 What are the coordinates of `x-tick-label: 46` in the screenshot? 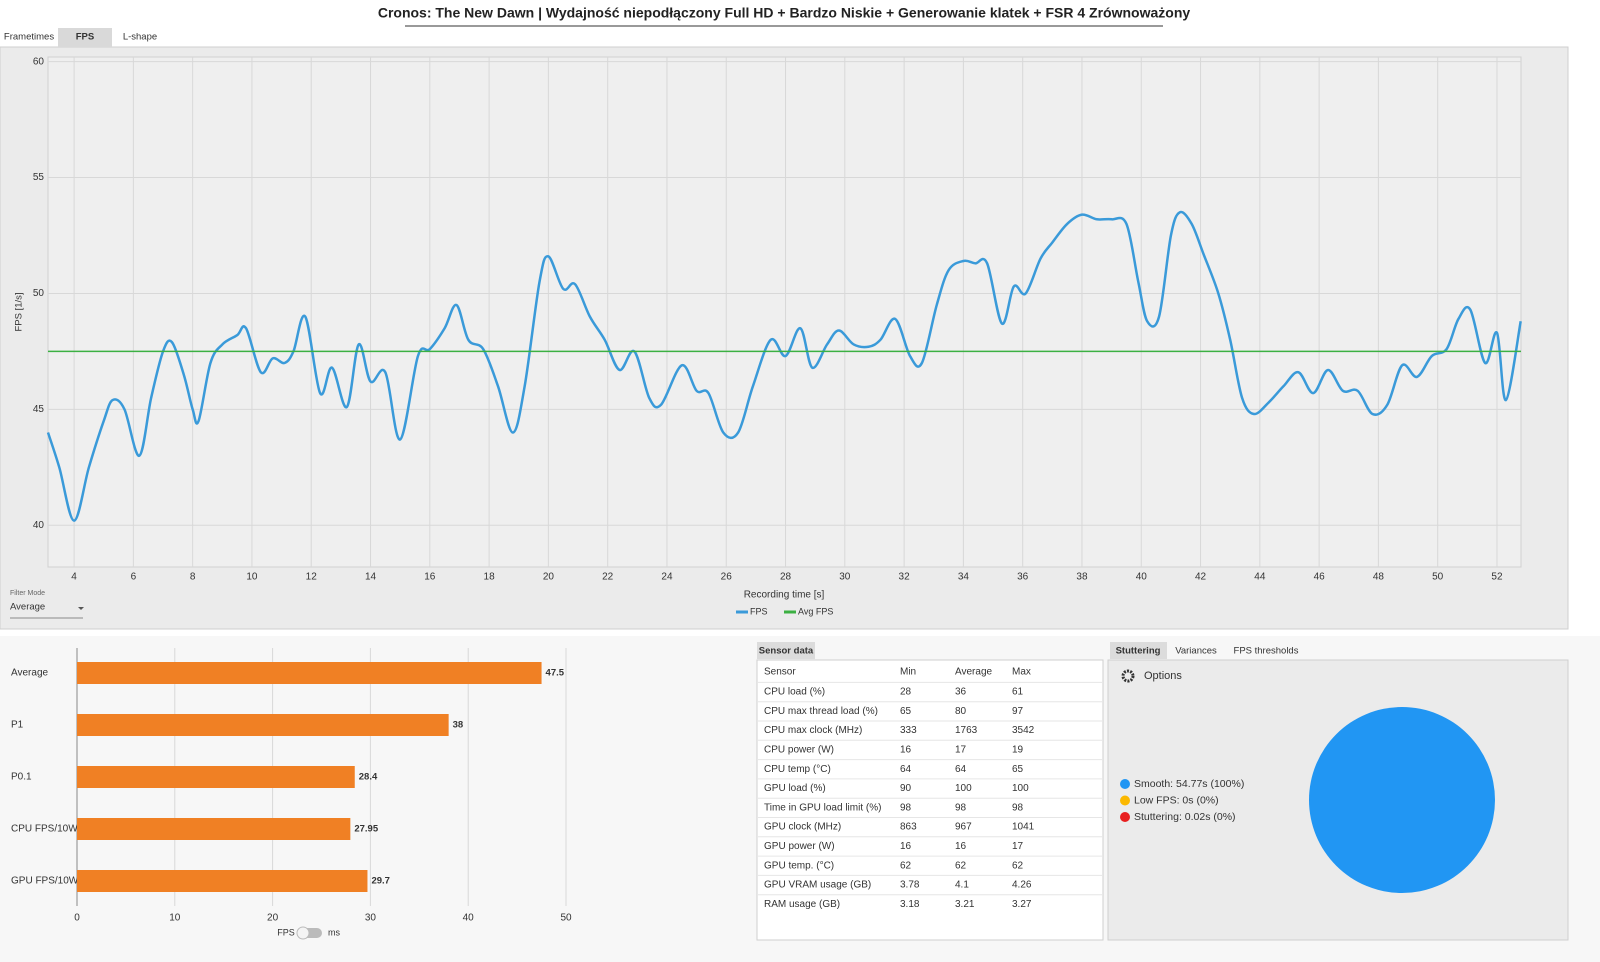 It's located at (1320, 577).